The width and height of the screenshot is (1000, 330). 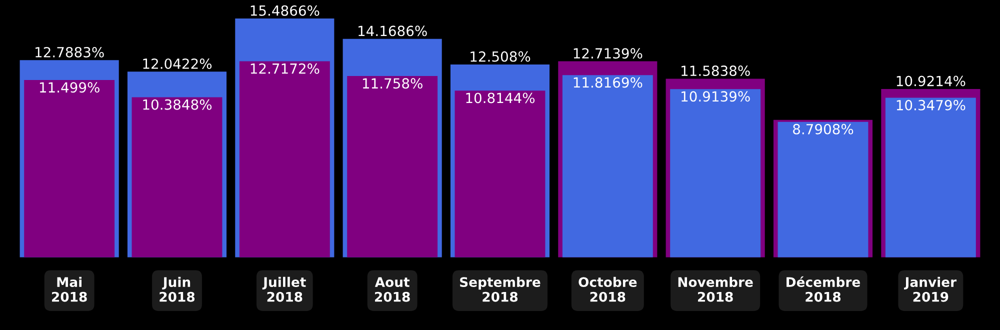 I want to click on x-tick-label: Aout 2018, so click(x=392, y=289).